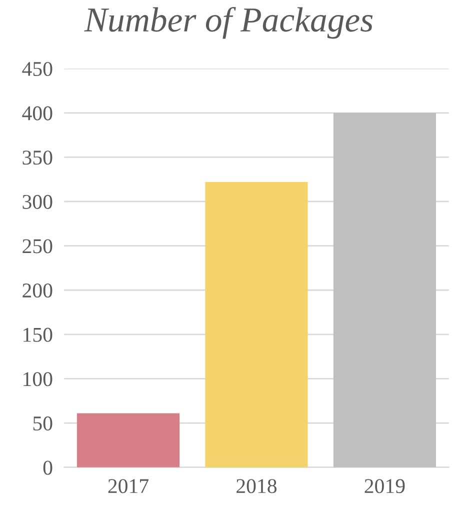 This screenshot has height=508, width=458. I want to click on chart-title: Number of Packages, so click(228, 22).